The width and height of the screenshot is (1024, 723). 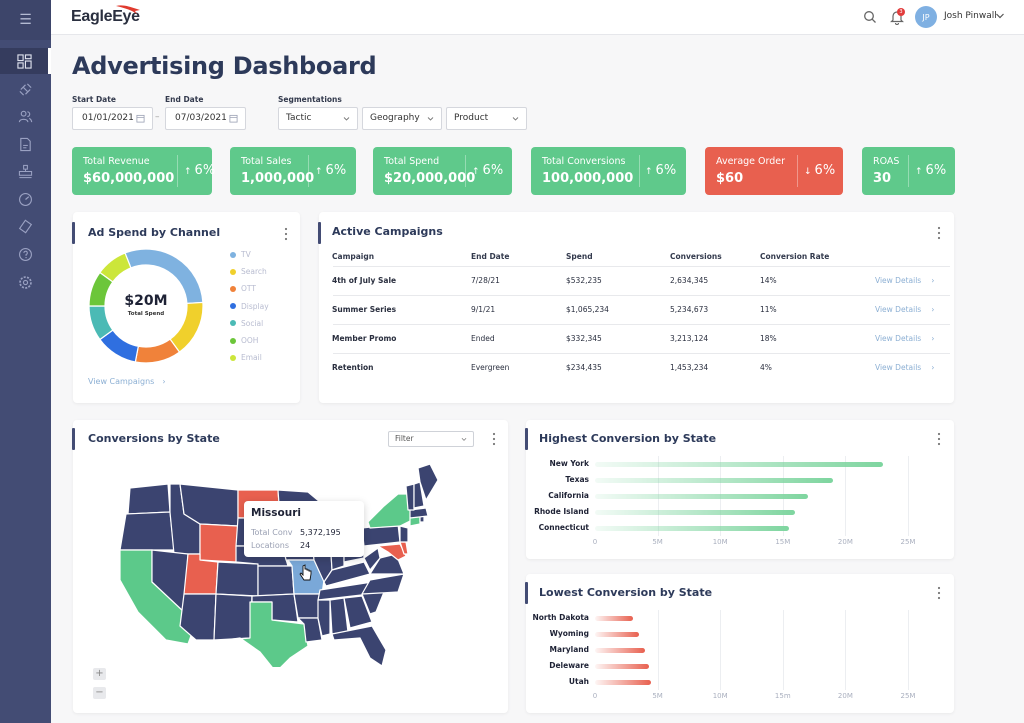 I want to click on kpi-total-sales: Total Sales 1,000,000 ↑ 6%, so click(x=293, y=171).